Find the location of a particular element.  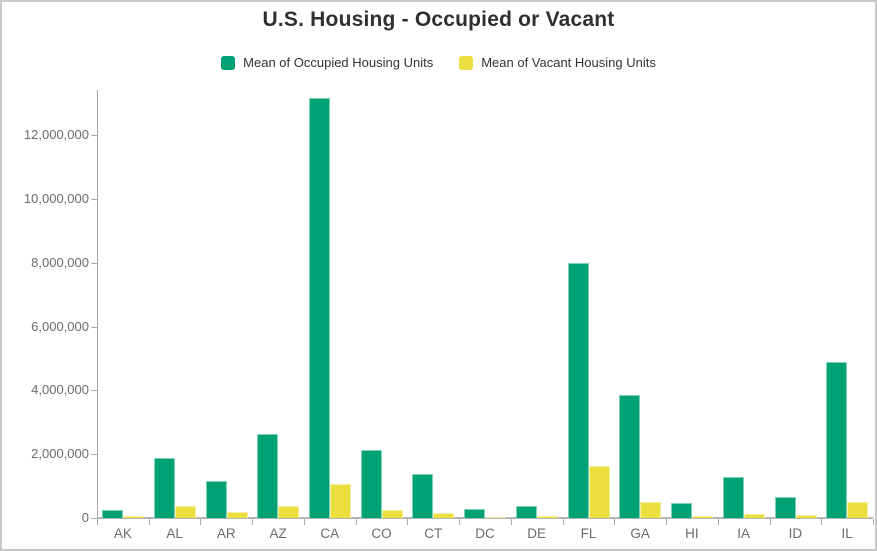

x-axis-label-HI: HI is located at coordinates (692, 533).